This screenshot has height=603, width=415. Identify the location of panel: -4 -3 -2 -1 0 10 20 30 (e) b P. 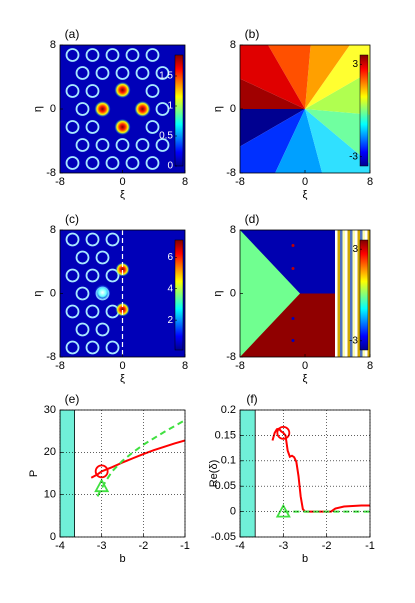
(109, 478).